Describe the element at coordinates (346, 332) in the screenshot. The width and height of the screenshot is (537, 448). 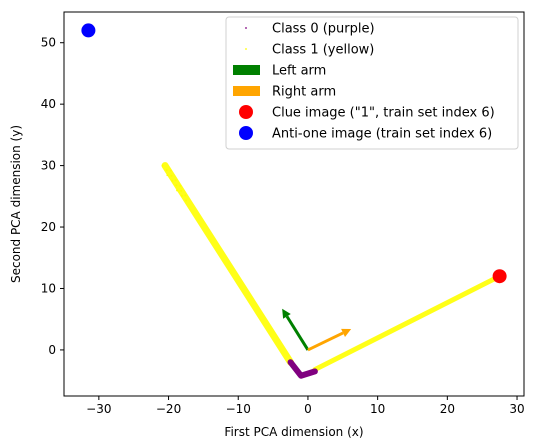
I see `right-arm-arrow-head` at that location.